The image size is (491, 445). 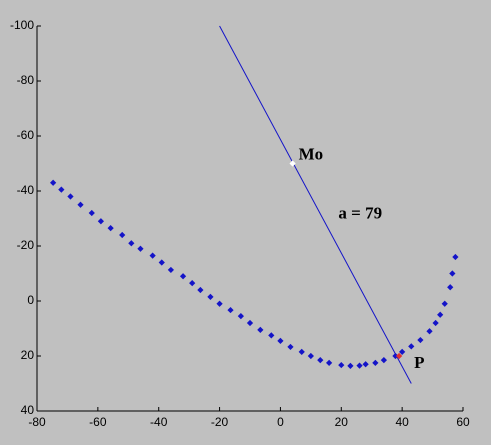 What do you see at coordinates (37, 422) in the screenshot?
I see `x-tick-label: -80` at bounding box center [37, 422].